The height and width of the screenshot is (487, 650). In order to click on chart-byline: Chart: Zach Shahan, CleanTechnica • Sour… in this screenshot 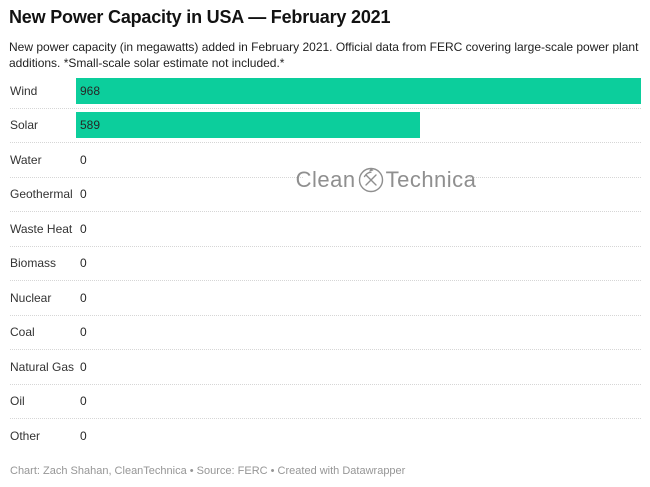, I will do `click(208, 471)`.